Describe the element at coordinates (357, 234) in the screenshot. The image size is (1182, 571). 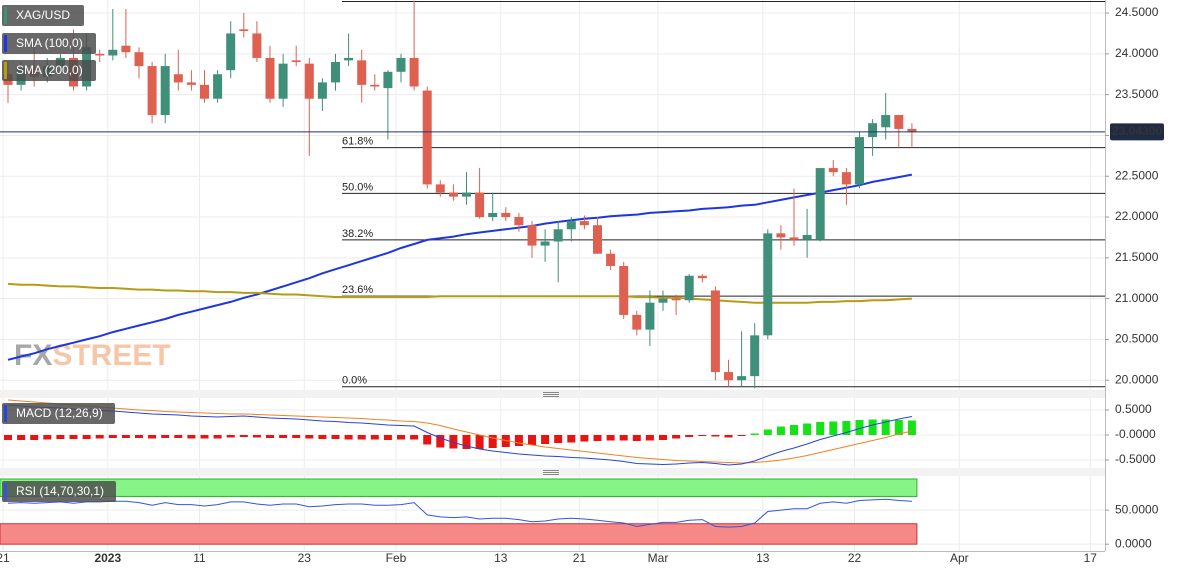
I see `fib-label: 38.2%` at that location.